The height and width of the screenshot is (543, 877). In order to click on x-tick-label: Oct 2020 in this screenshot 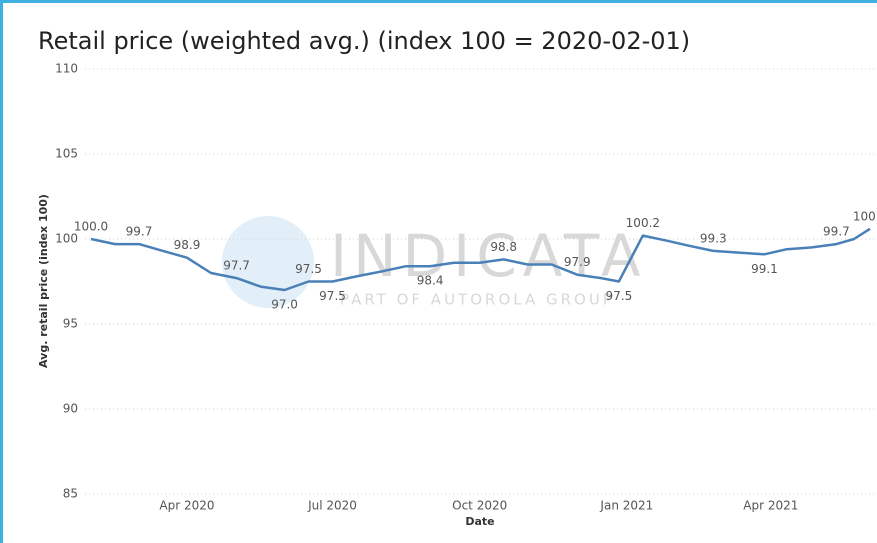, I will do `click(479, 506)`.